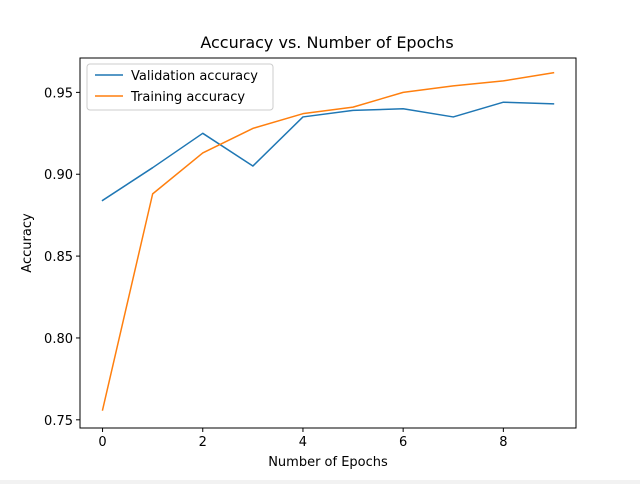 Image resolution: width=640 pixels, height=484 pixels. What do you see at coordinates (303, 442) in the screenshot?
I see `x-tick-label: 4` at bounding box center [303, 442].